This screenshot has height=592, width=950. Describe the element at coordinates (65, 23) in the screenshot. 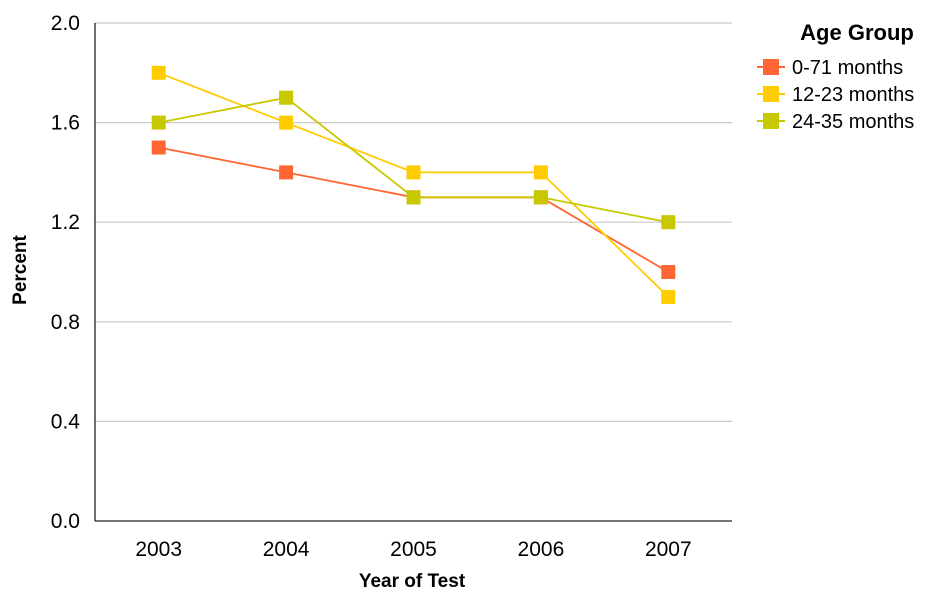

I see `y-tick-label: 2.0` at that location.